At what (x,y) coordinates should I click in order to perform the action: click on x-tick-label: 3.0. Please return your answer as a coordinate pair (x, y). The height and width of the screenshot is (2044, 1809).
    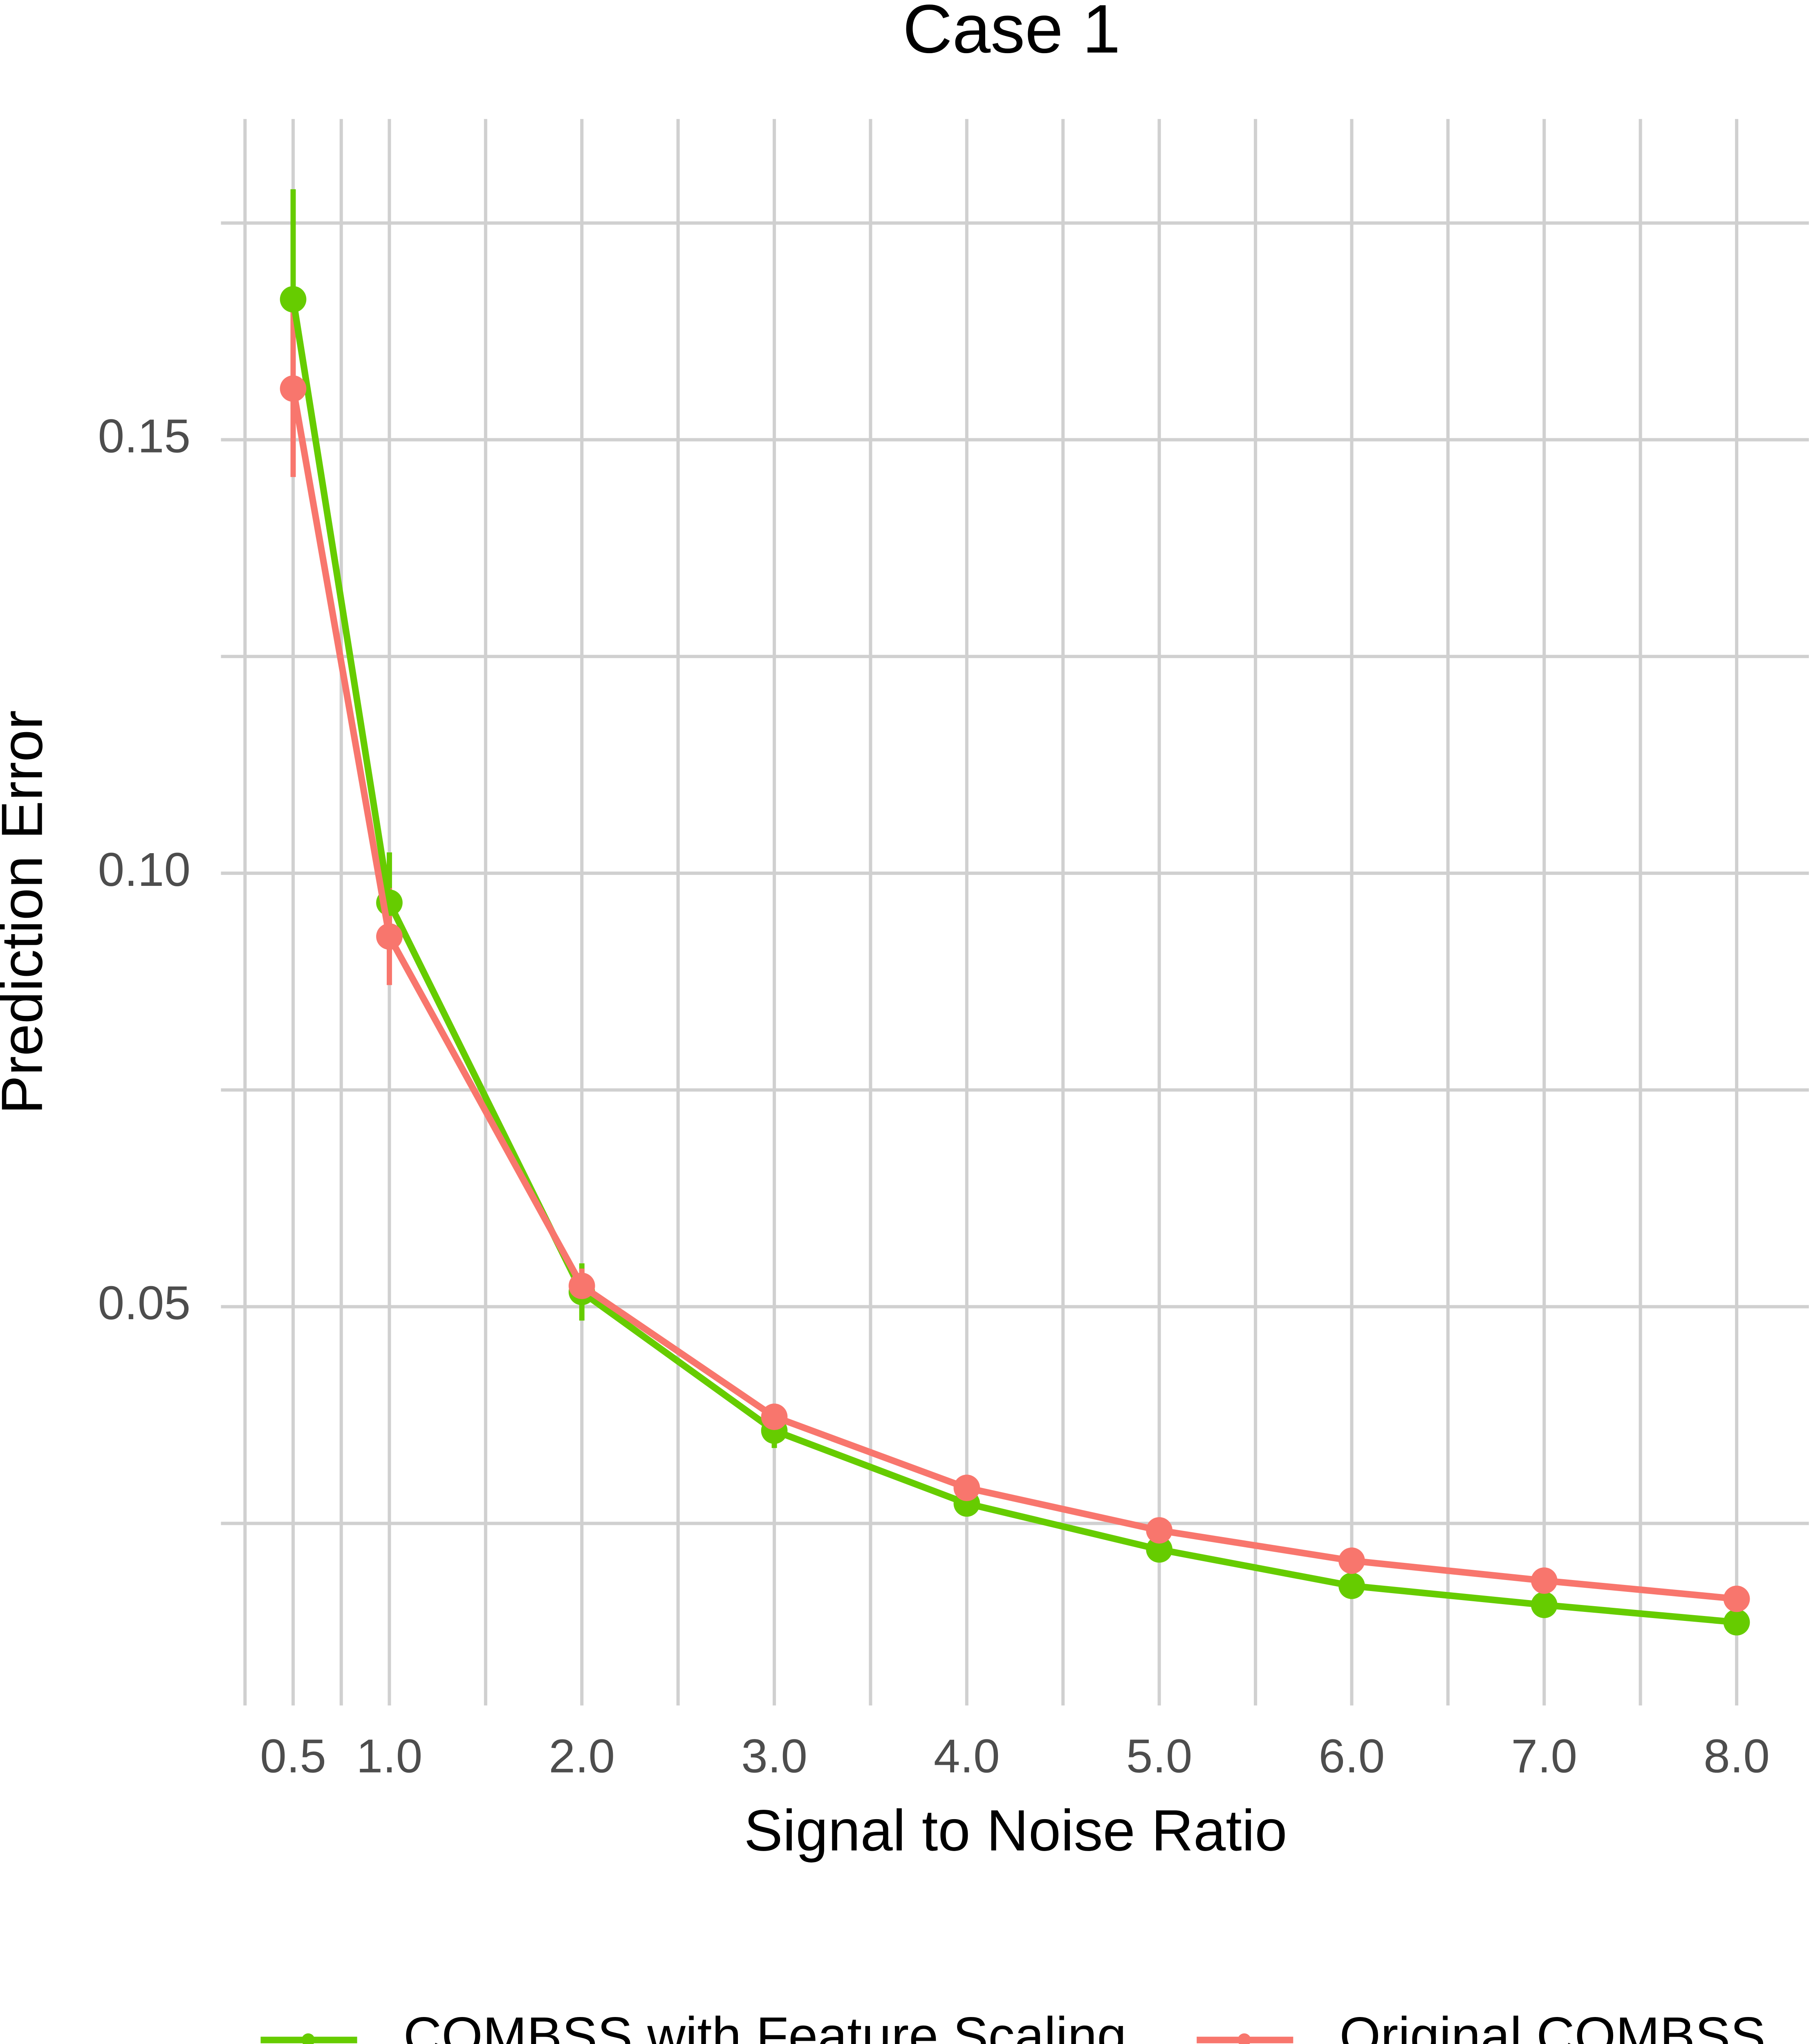
    Looking at the image, I should click on (774, 1756).